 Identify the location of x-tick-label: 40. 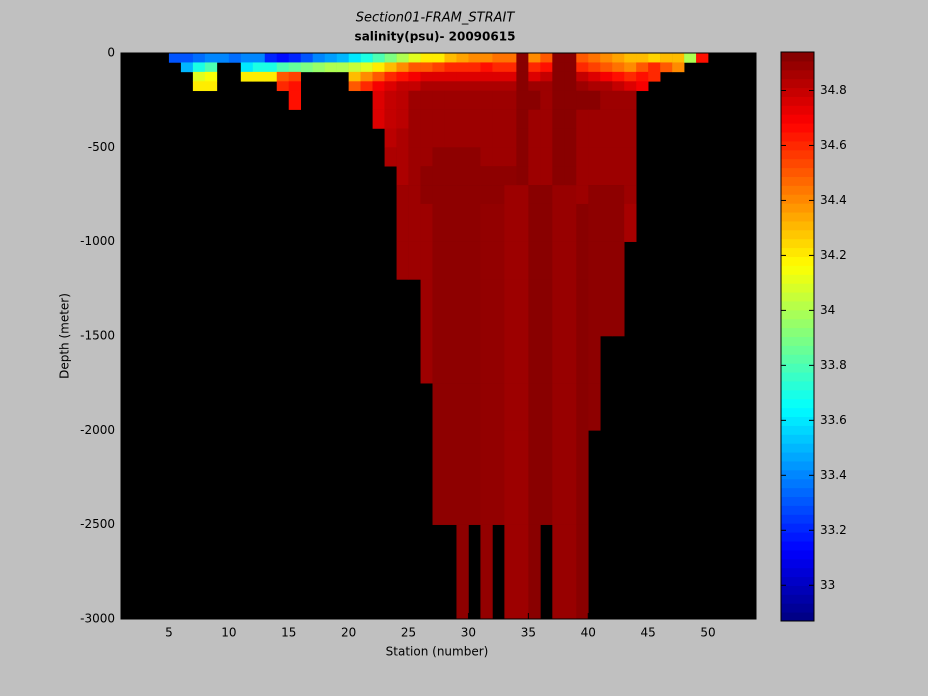
(588, 633).